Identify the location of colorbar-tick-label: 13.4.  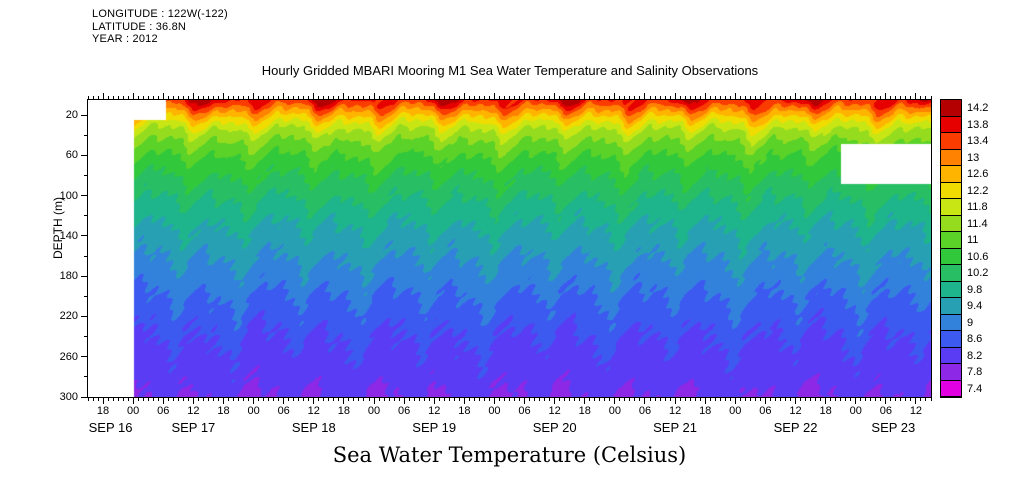
(978, 141).